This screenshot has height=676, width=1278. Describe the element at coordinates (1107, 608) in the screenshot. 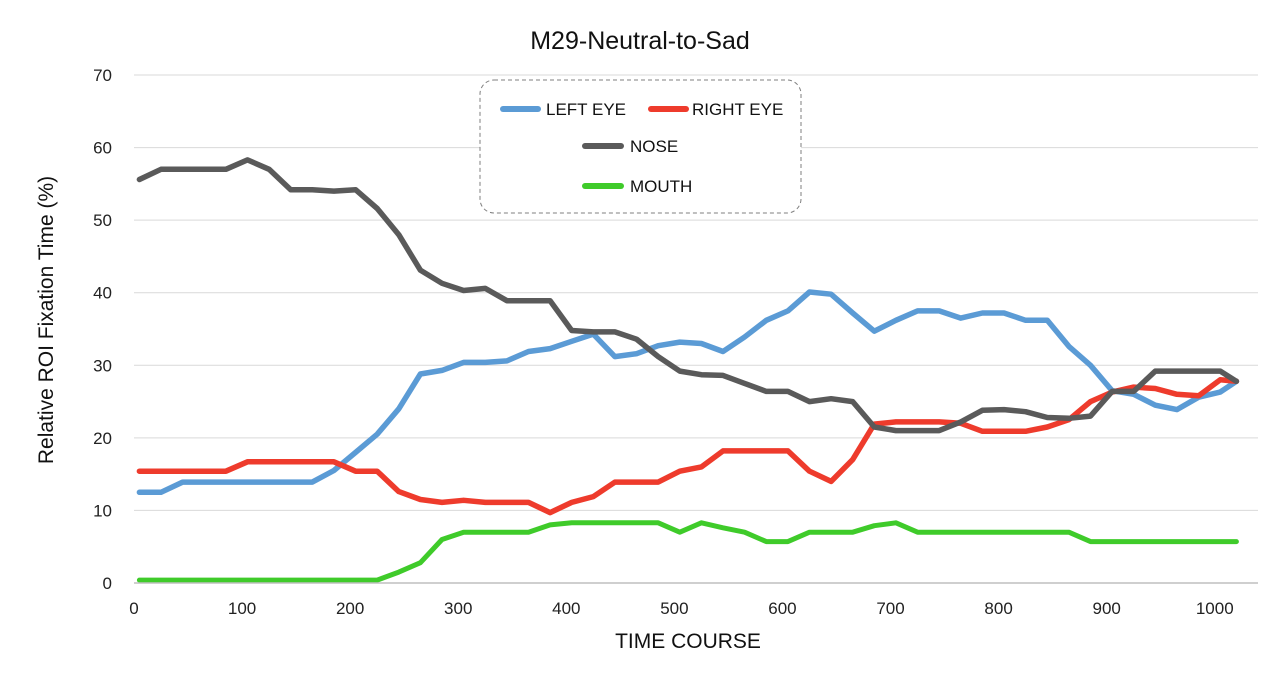

I see `x-tick-label-900: 900` at that location.